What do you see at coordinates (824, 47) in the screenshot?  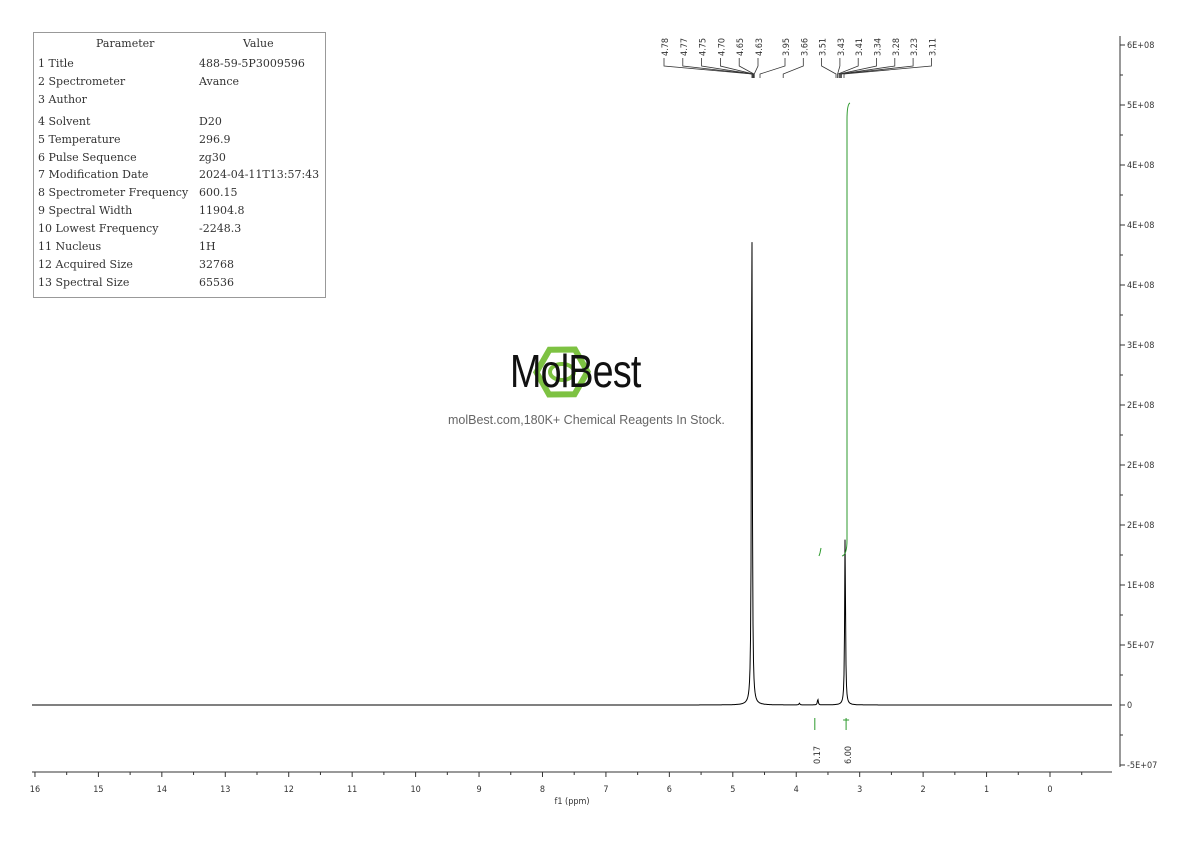 I see `peak-label: 3.51` at bounding box center [824, 47].